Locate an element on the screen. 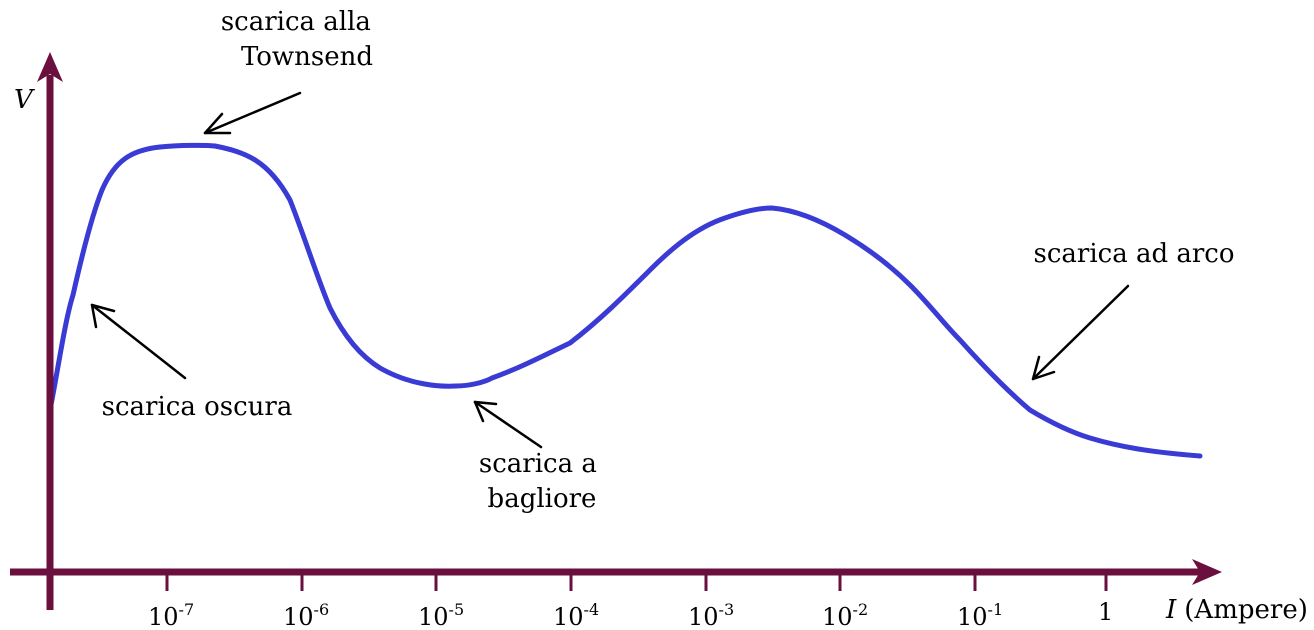 The height and width of the screenshot is (630, 1314). tick-label: 10⁻³ is located at coordinates (711, 615).